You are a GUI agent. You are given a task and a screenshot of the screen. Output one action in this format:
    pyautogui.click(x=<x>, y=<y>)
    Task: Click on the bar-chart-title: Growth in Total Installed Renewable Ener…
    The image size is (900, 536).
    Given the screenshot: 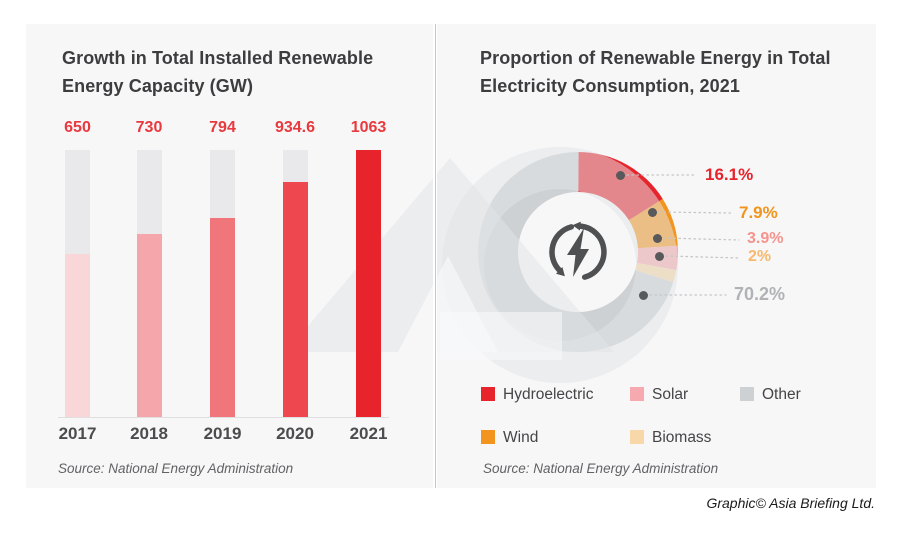 What is the action you would take?
    pyautogui.click(x=218, y=72)
    